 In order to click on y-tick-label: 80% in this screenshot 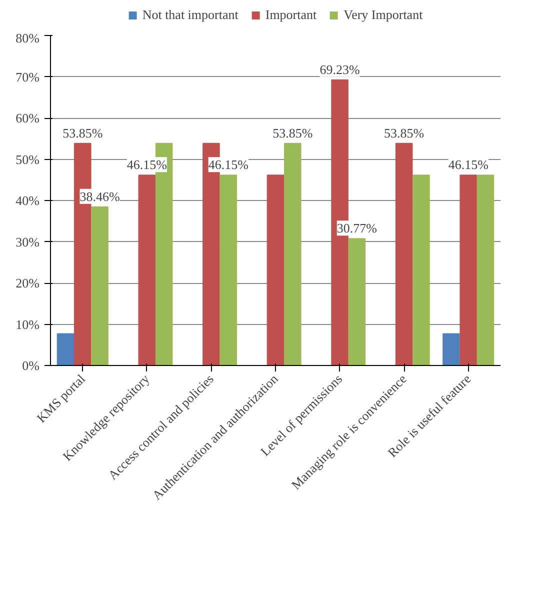, I will do `click(28, 38)`.